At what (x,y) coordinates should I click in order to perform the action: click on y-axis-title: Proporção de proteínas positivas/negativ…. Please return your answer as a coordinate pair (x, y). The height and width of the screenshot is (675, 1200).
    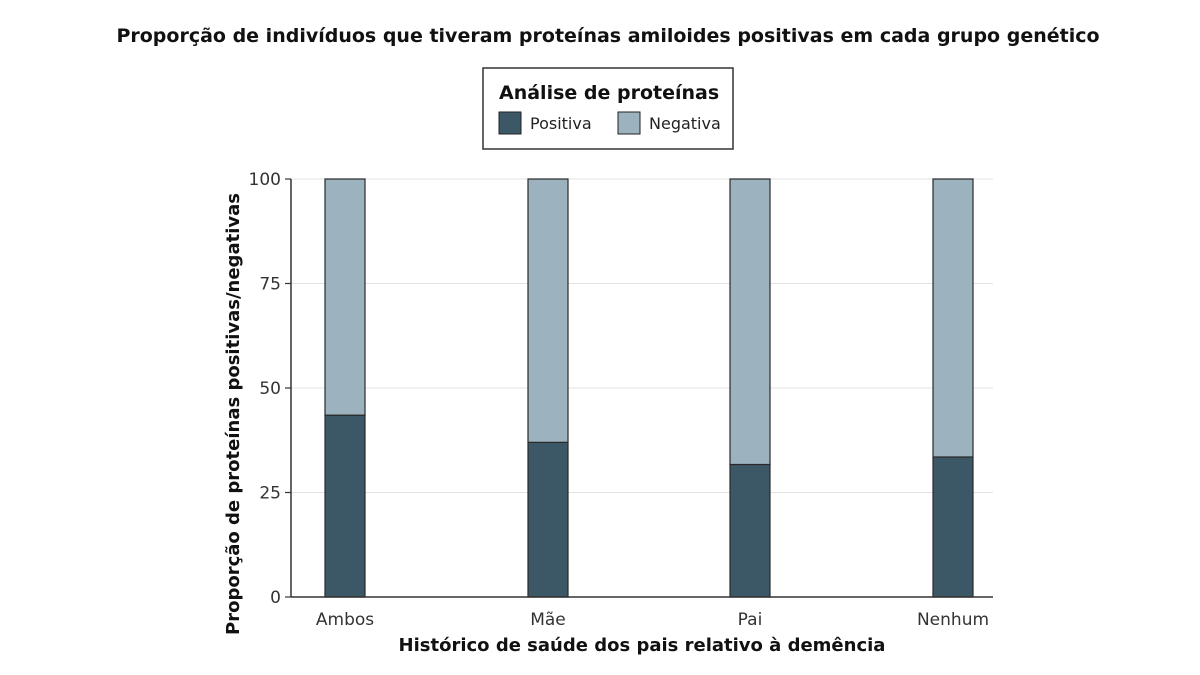
    Looking at the image, I should click on (233, 414).